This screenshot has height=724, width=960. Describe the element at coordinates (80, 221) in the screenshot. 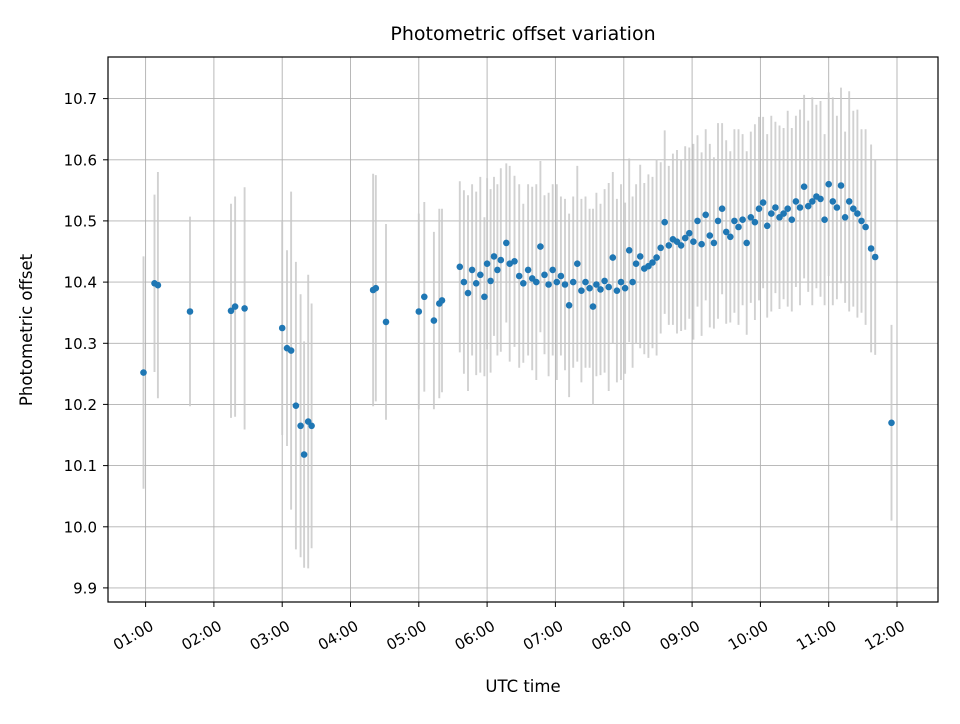

I see `svg-text: 10.5` at that location.